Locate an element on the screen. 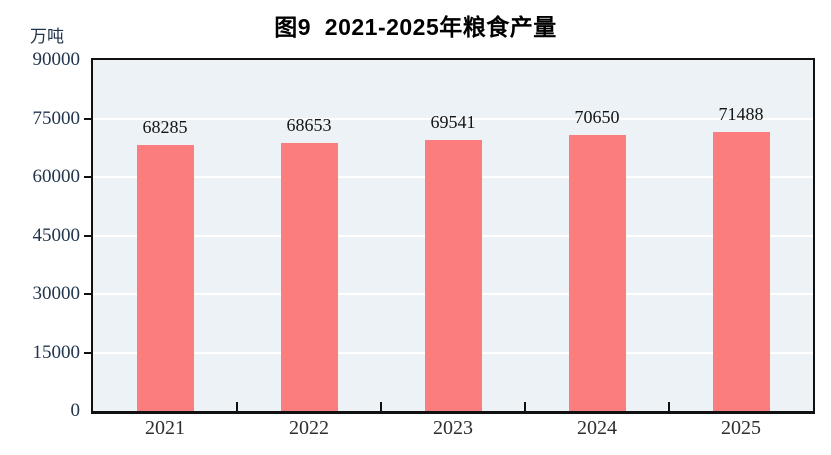 This screenshot has height=455, width=831. bar-value-label-2024: 70650 is located at coordinates (597, 117).